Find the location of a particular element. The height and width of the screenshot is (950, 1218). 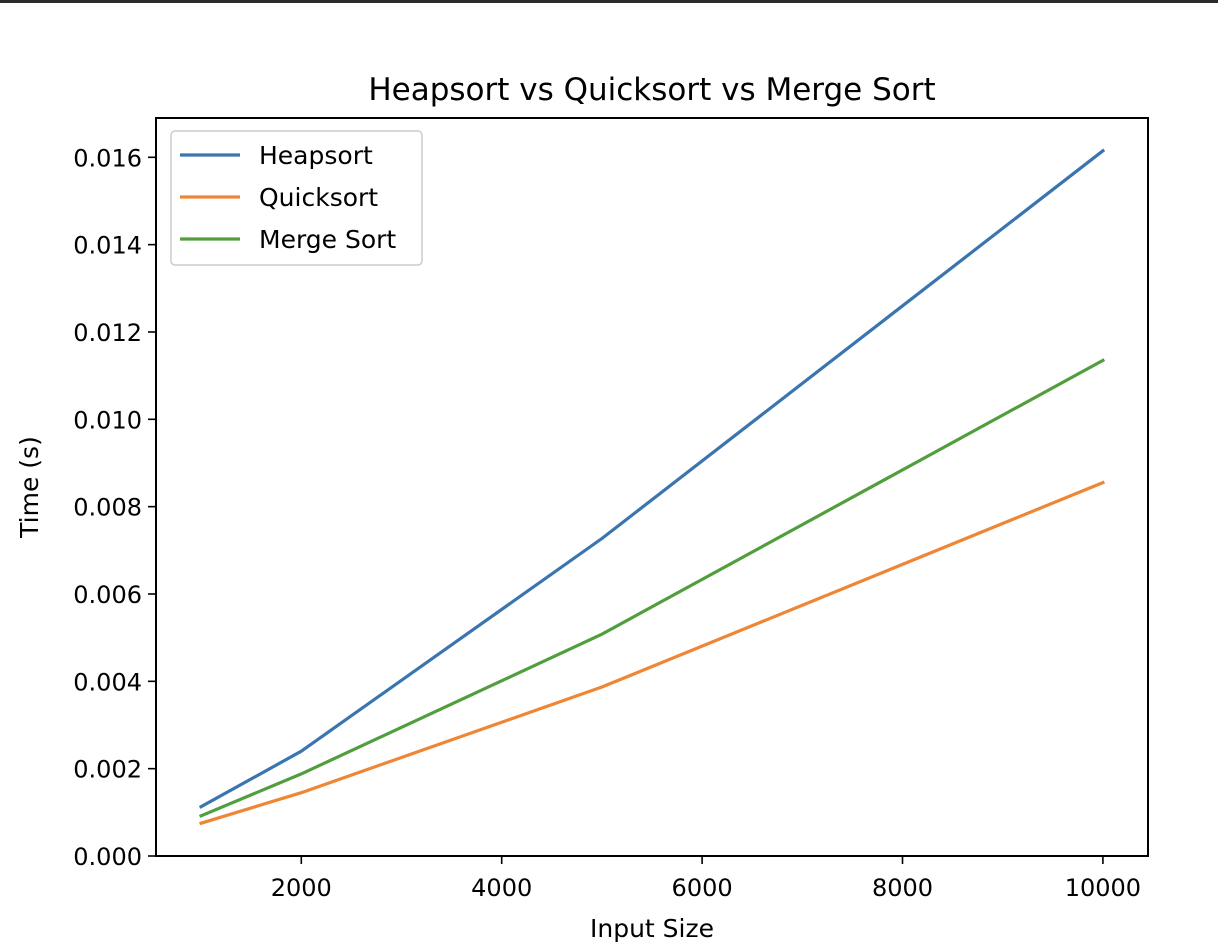

y-tick-label: 0.000 is located at coordinates (107, 857).